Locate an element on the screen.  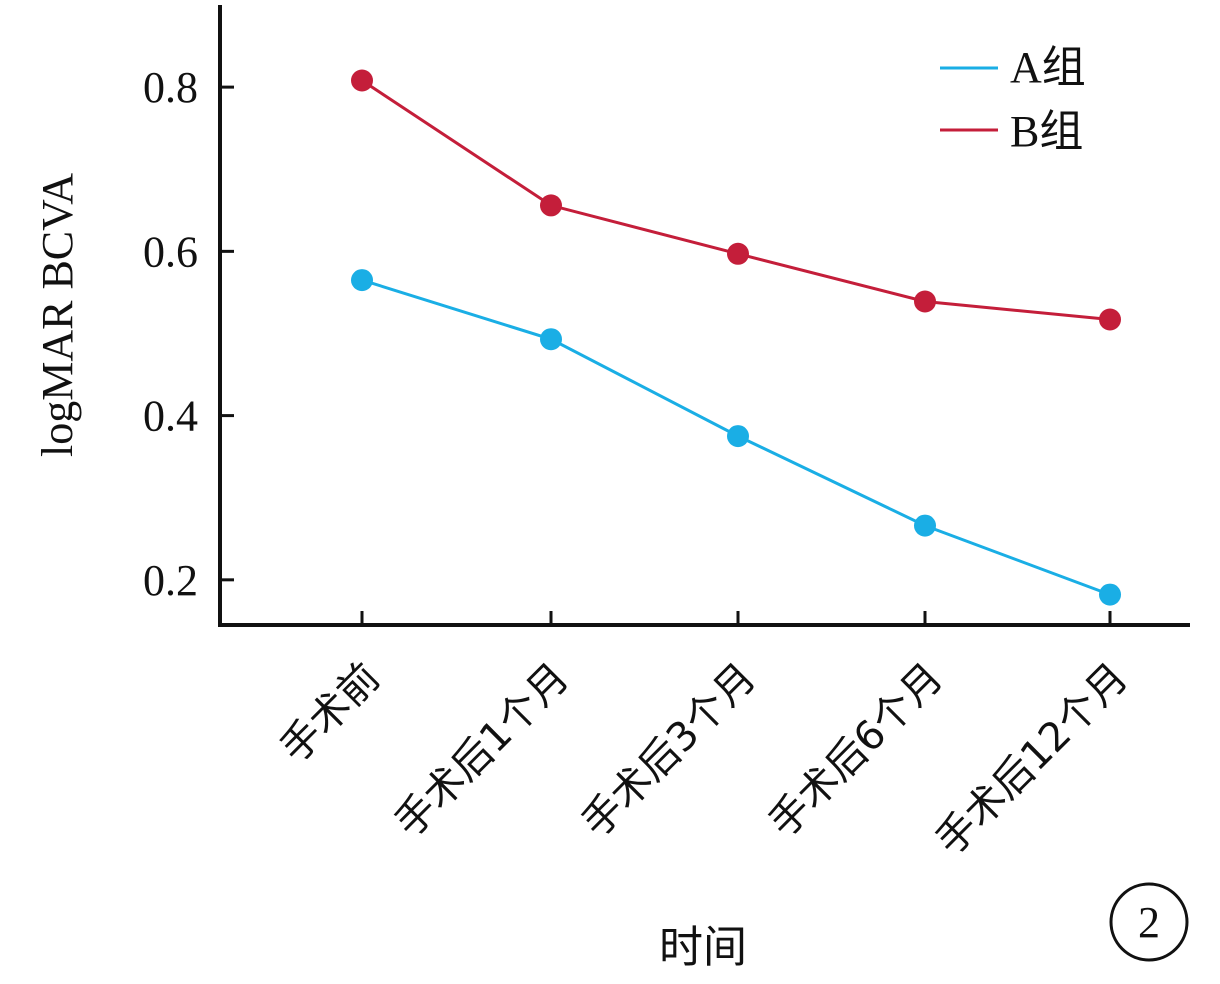
y-axis-title: logMAR BCVA is located at coordinates (57, 315).